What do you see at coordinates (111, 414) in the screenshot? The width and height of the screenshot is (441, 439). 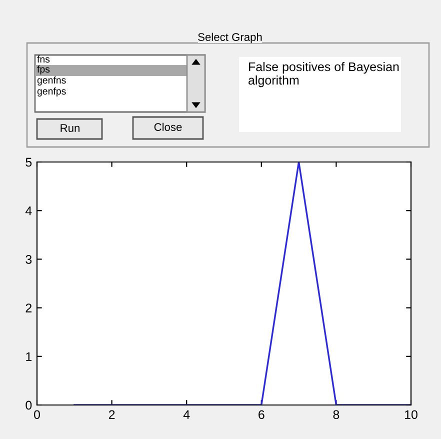 I see `x-tick-label: 2` at bounding box center [111, 414].